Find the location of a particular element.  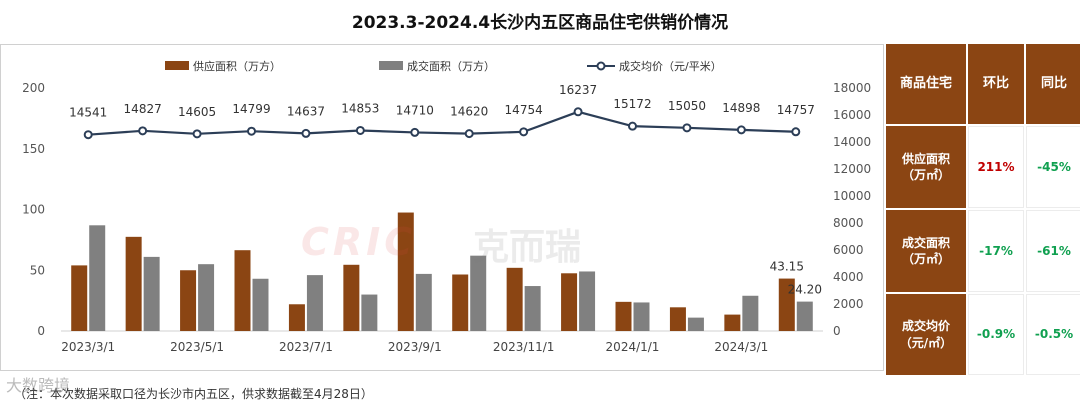

price-data-label: 14541 is located at coordinates (88, 113).